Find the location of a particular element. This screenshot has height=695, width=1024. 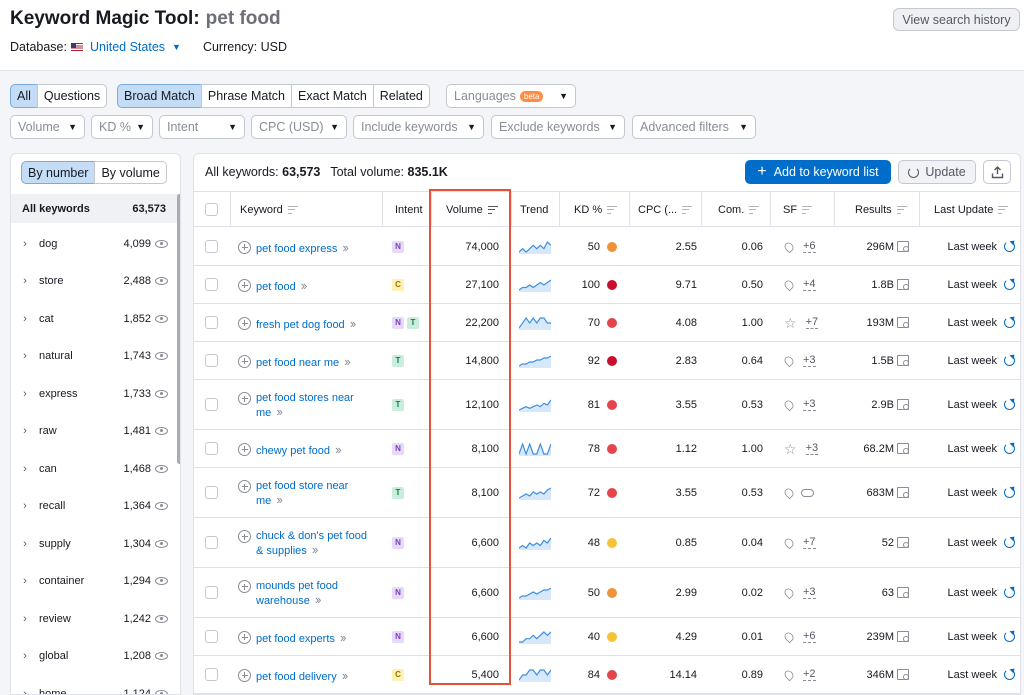

tab-questions: Questions is located at coordinates (72, 96).